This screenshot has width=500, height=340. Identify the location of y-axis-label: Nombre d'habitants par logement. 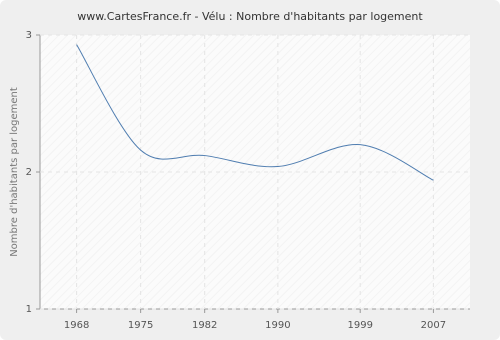
(14, 172).